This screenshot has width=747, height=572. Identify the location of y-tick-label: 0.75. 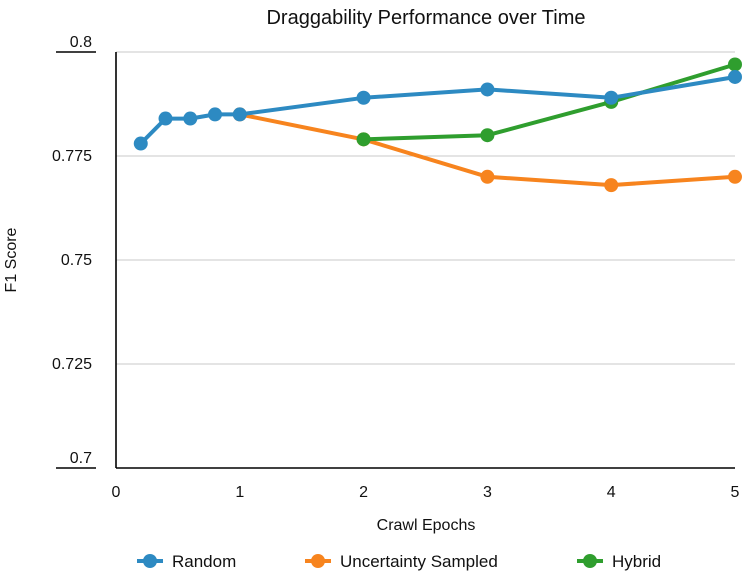
(76, 260).